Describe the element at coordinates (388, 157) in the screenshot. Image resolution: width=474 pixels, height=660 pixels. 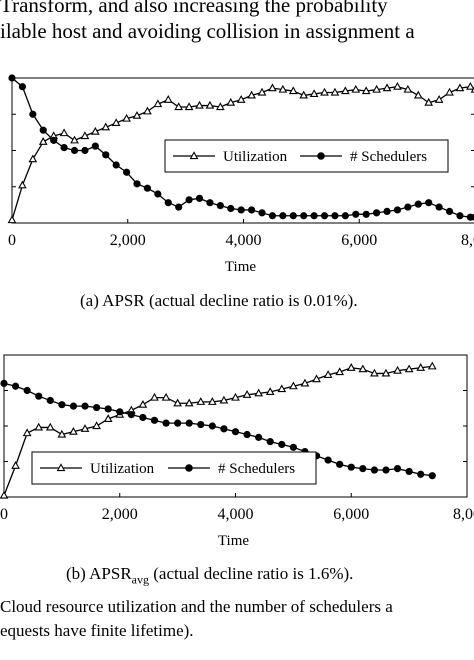
I see `chart-a-legend-schedulers-label: # Schedulers` at that location.